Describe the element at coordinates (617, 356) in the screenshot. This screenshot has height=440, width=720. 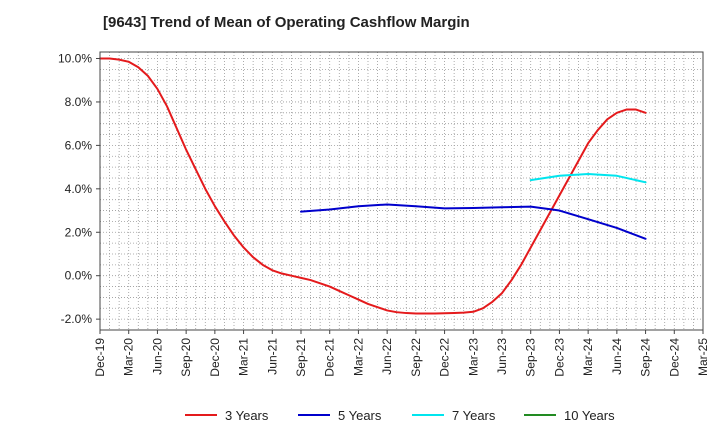
I see `x-tick-label: Jun-24` at that location.